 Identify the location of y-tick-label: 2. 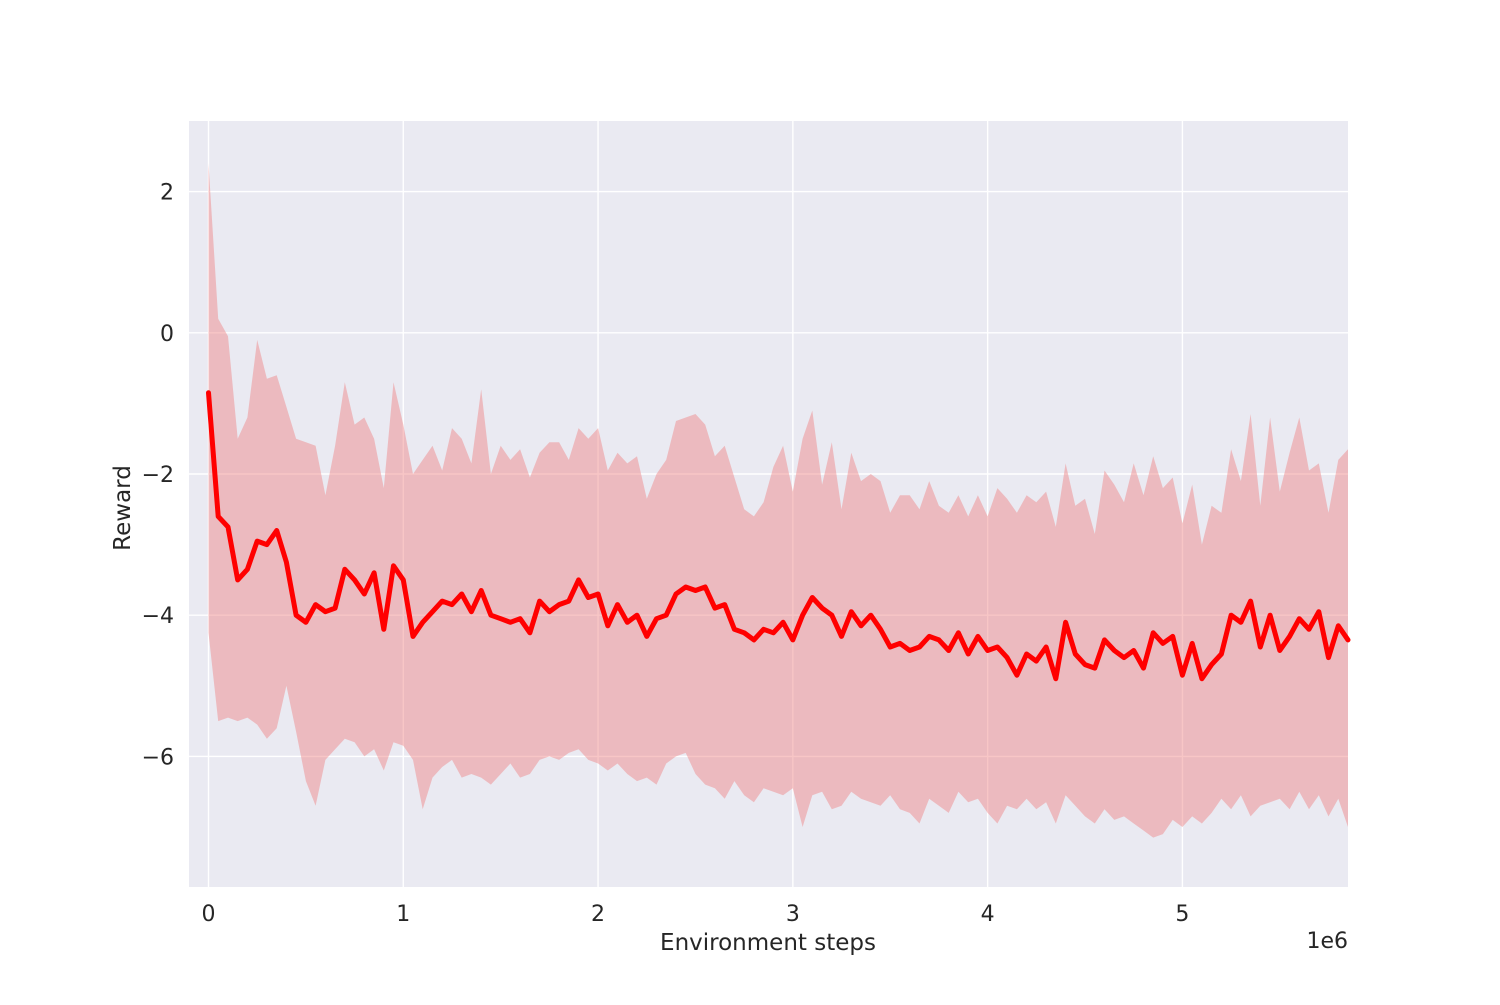
(167, 193).